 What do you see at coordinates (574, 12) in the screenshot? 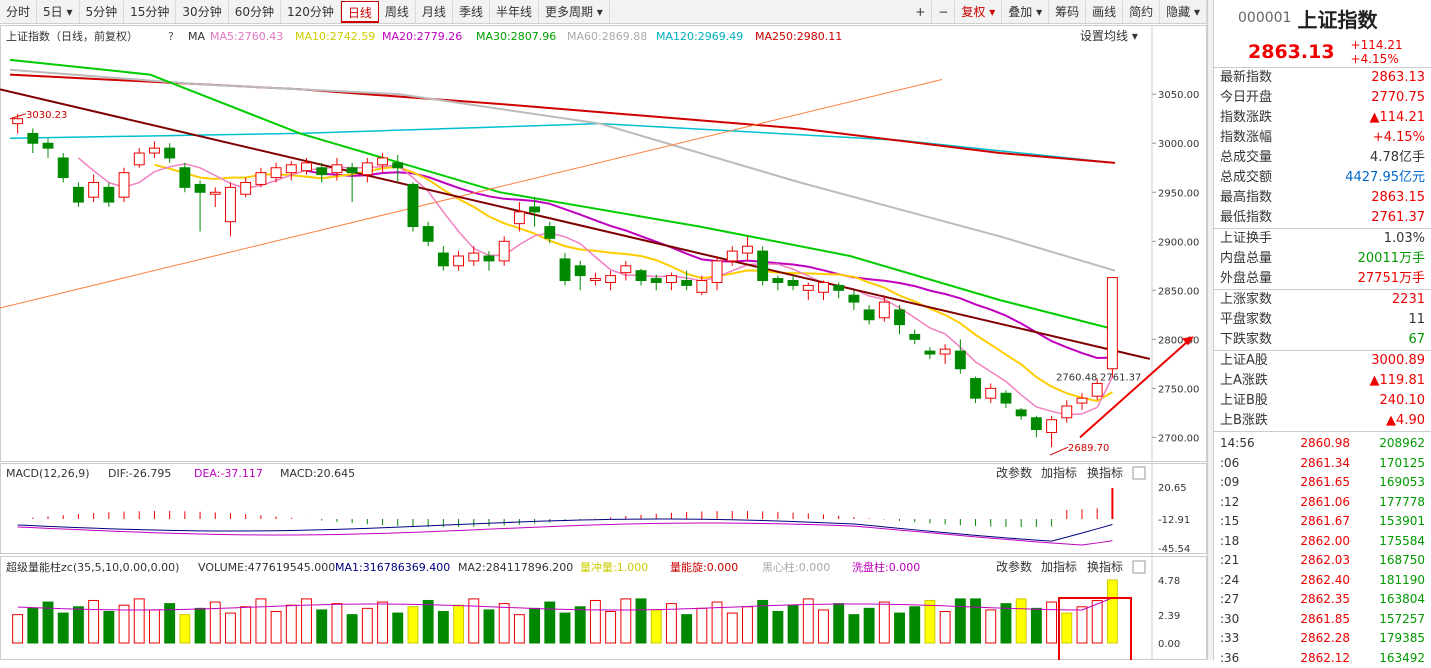
I see `period-tab-12: 更多周期 ▾` at bounding box center [574, 12].